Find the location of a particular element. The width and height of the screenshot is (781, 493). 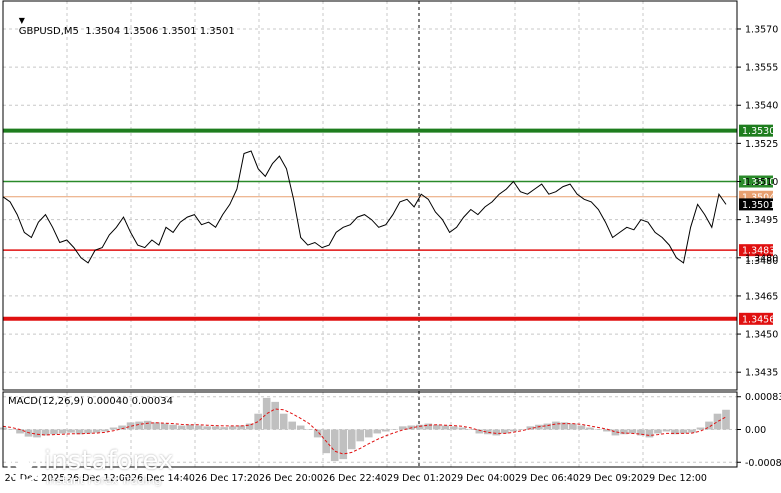

x-tick-label: 29 Dec 01:20 is located at coordinates (419, 478).